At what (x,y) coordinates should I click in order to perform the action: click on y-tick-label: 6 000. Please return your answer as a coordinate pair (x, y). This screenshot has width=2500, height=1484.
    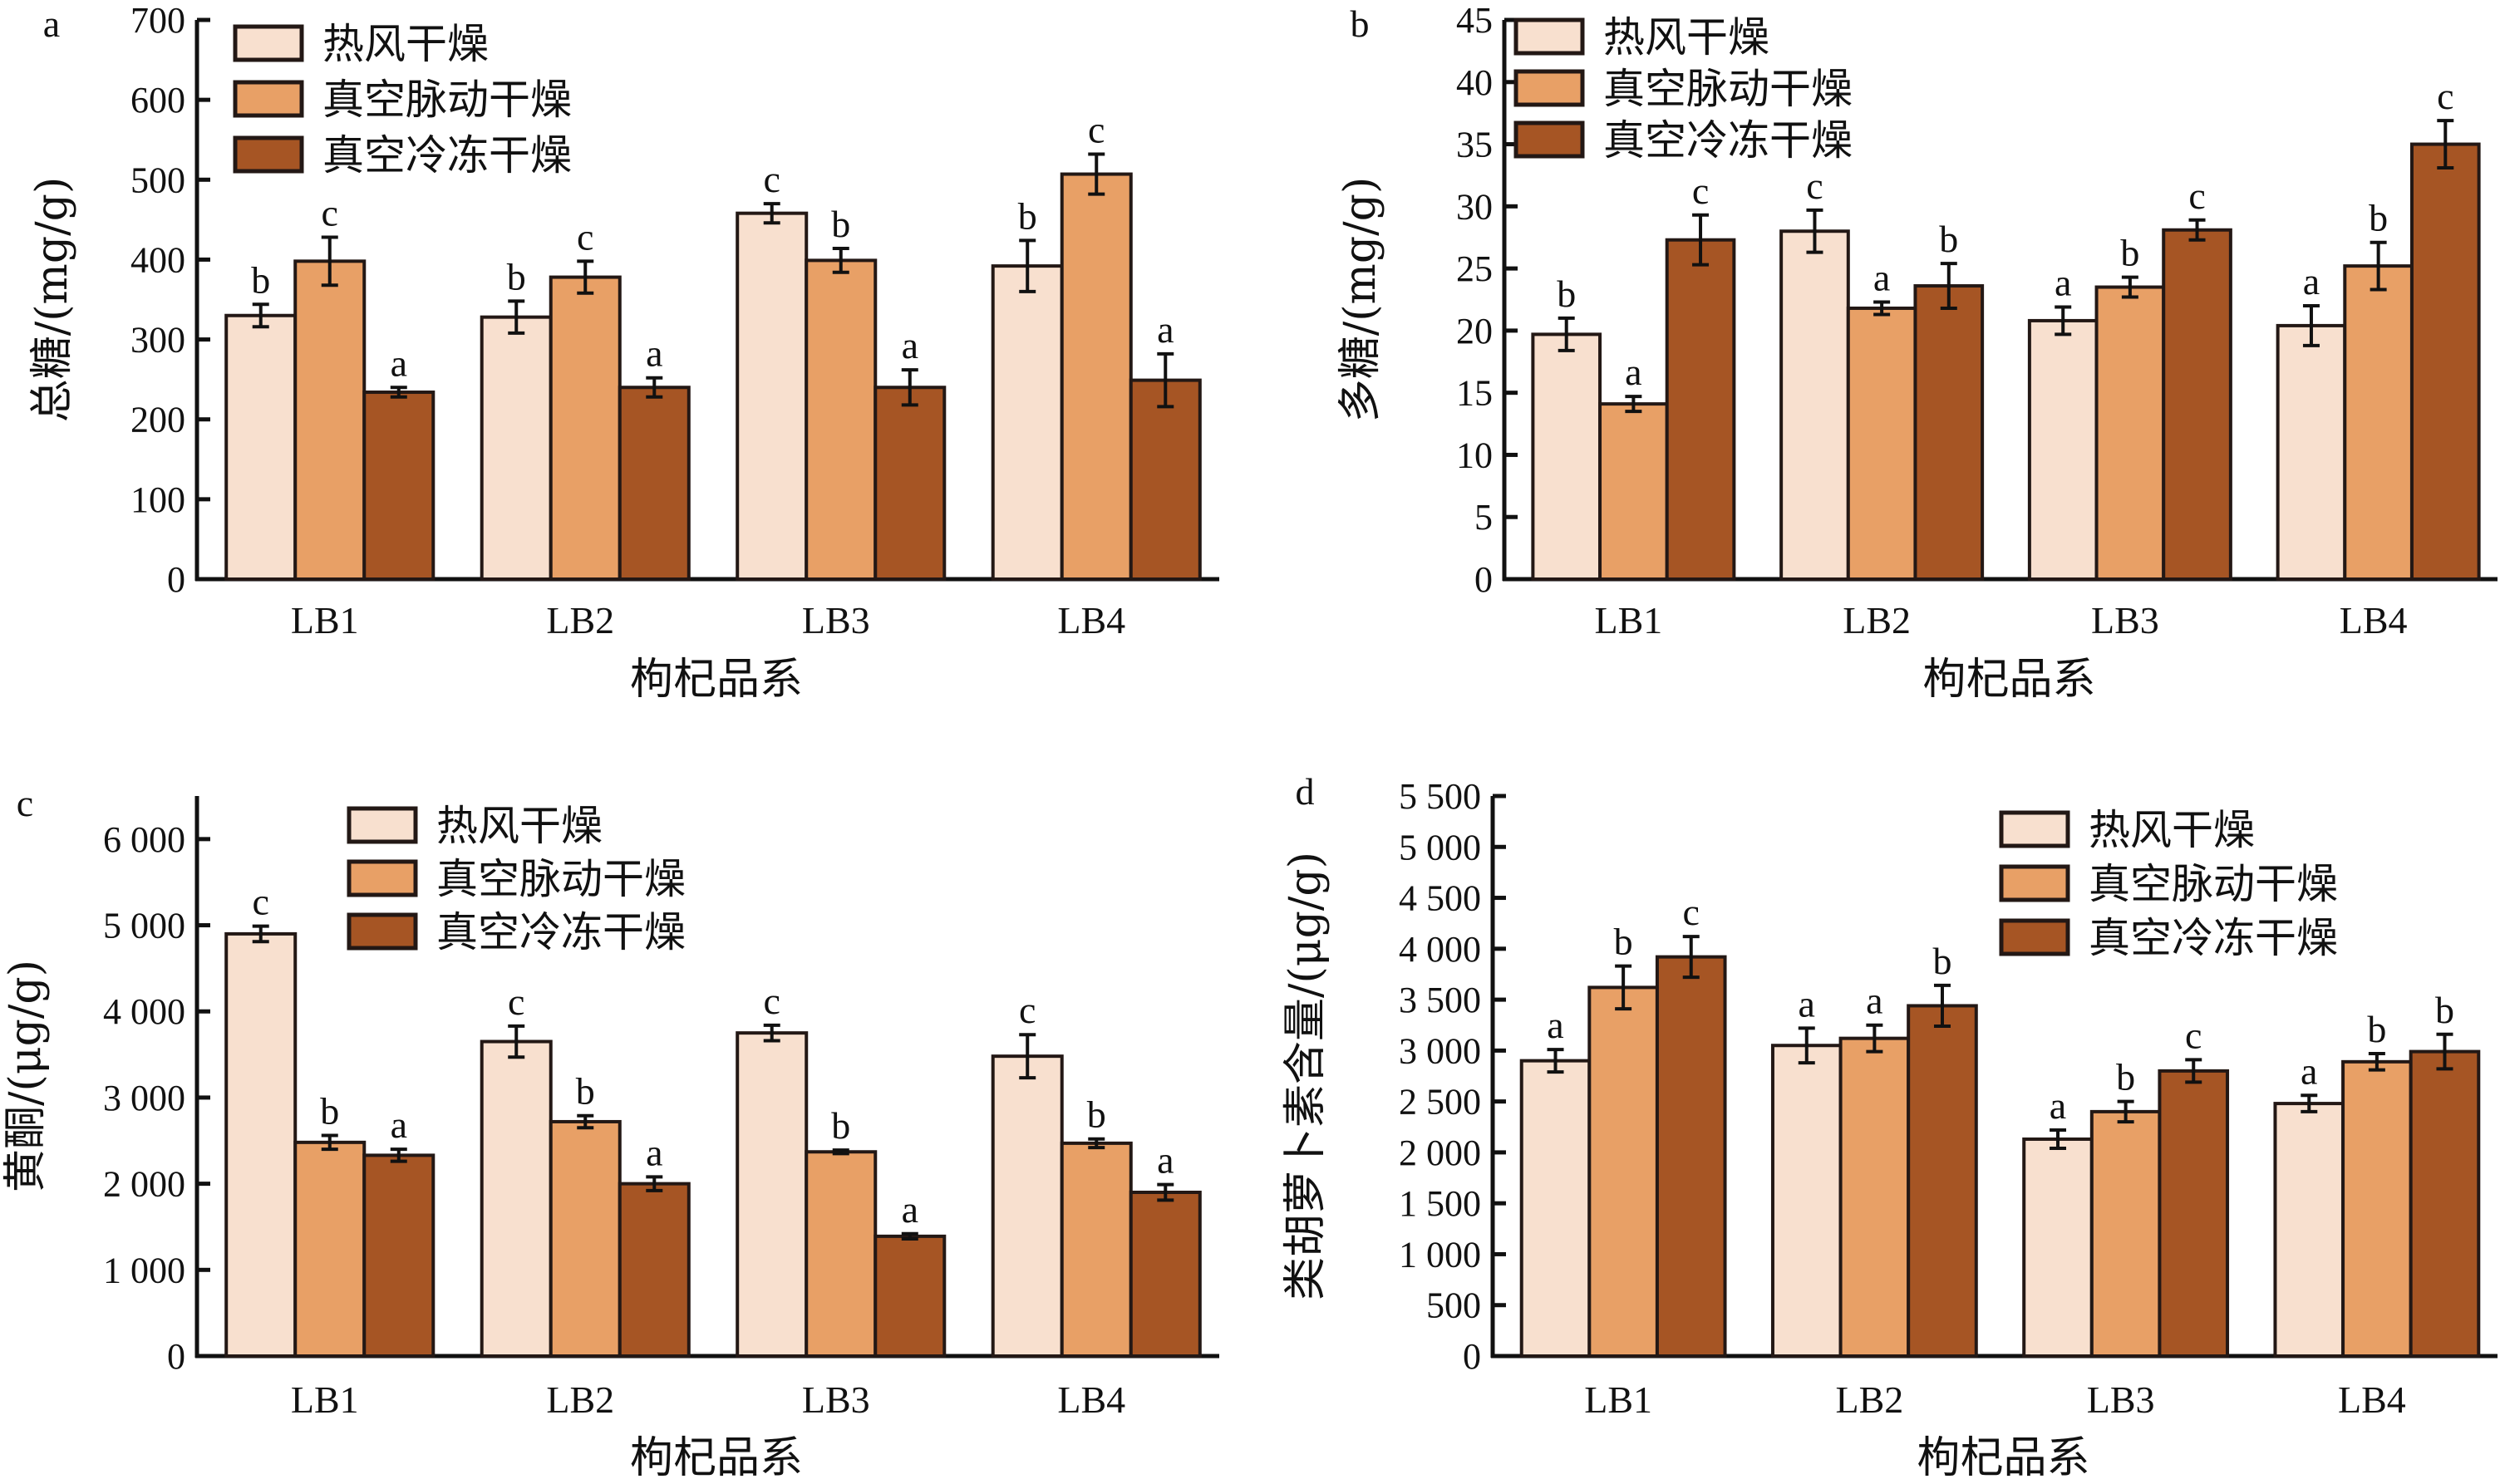
    Looking at the image, I should click on (144, 839).